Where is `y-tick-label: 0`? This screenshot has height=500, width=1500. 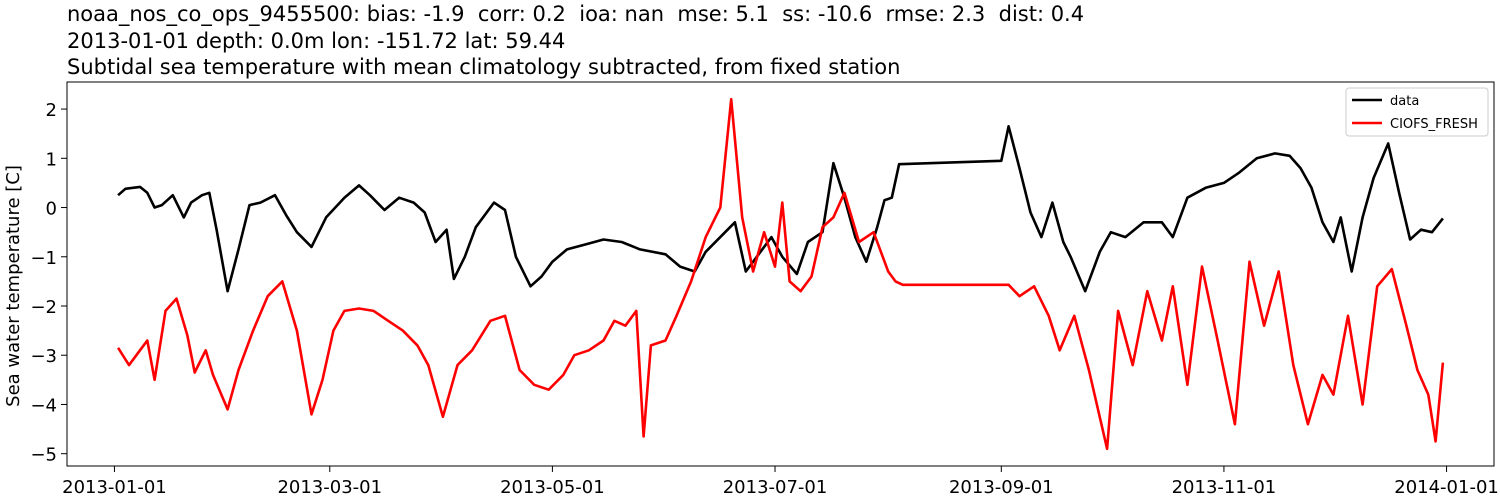
y-tick-label: 0 is located at coordinates (51, 209).